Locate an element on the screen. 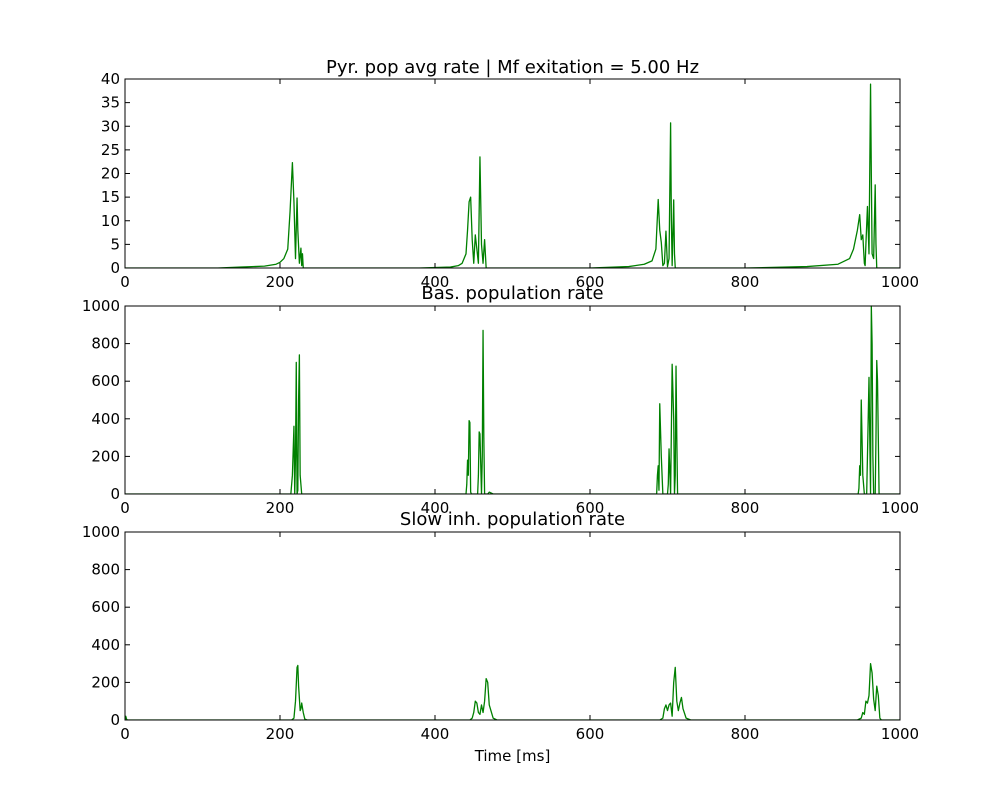 The width and height of the screenshot is (1000, 800). pyr-rate-ytick-label: 5 is located at coordinates (115, 244).